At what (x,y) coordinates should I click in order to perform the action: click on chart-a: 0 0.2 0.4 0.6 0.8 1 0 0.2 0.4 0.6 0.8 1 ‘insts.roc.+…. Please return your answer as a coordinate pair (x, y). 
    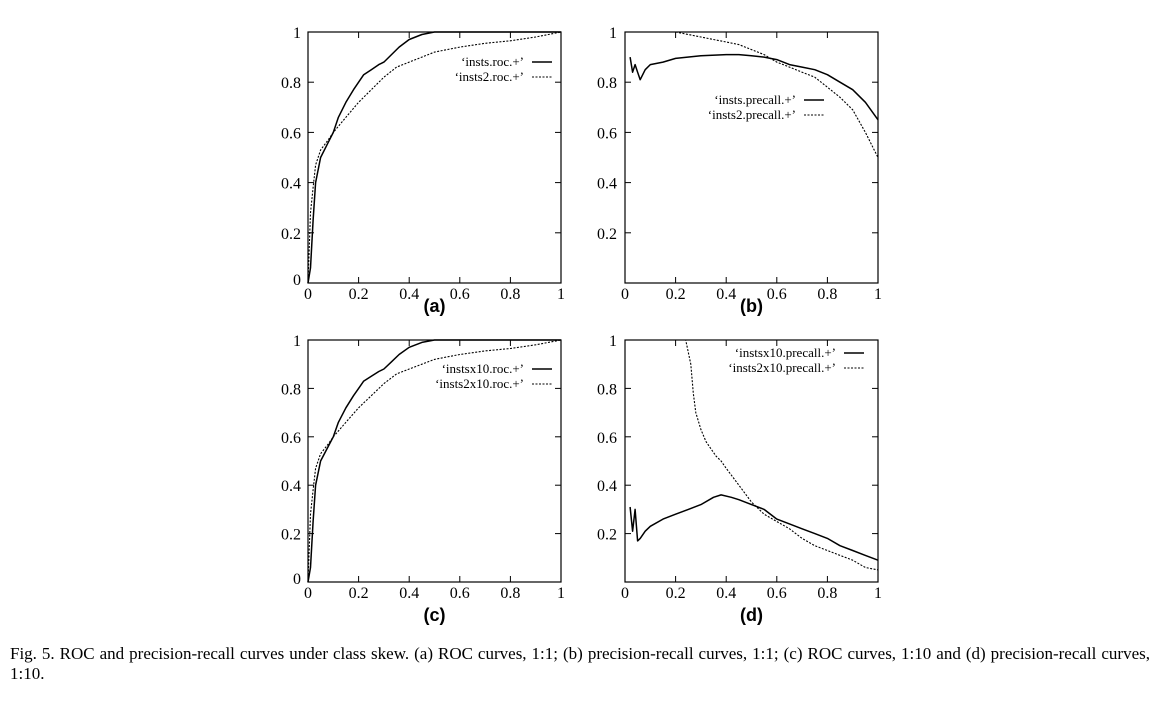
    Looking at the image, I should click on (423, 170).